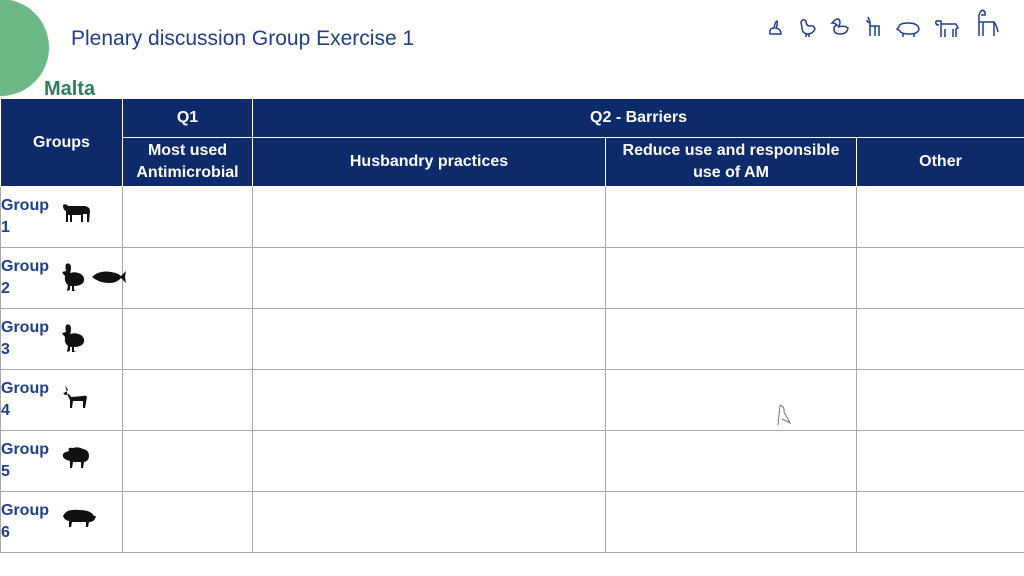 The width and height of the screenshot is (1024, 576). I want to click on page-title: Plenary discussion Group Exercise 1, so click(243, 38).